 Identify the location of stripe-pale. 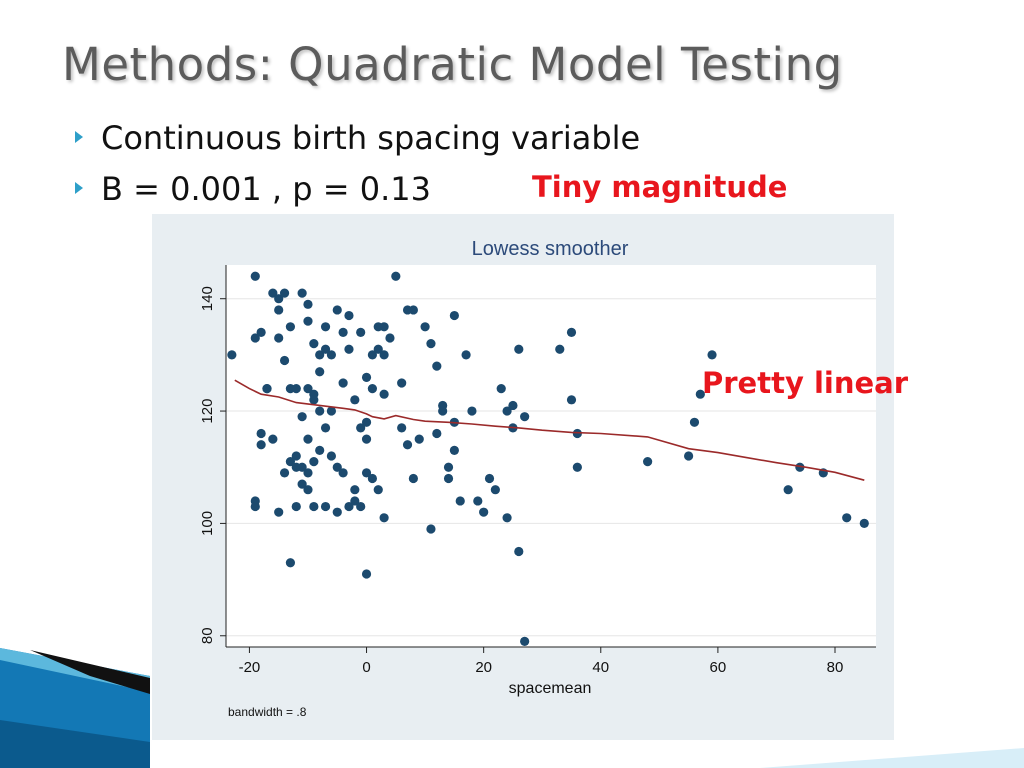
(792, 758).